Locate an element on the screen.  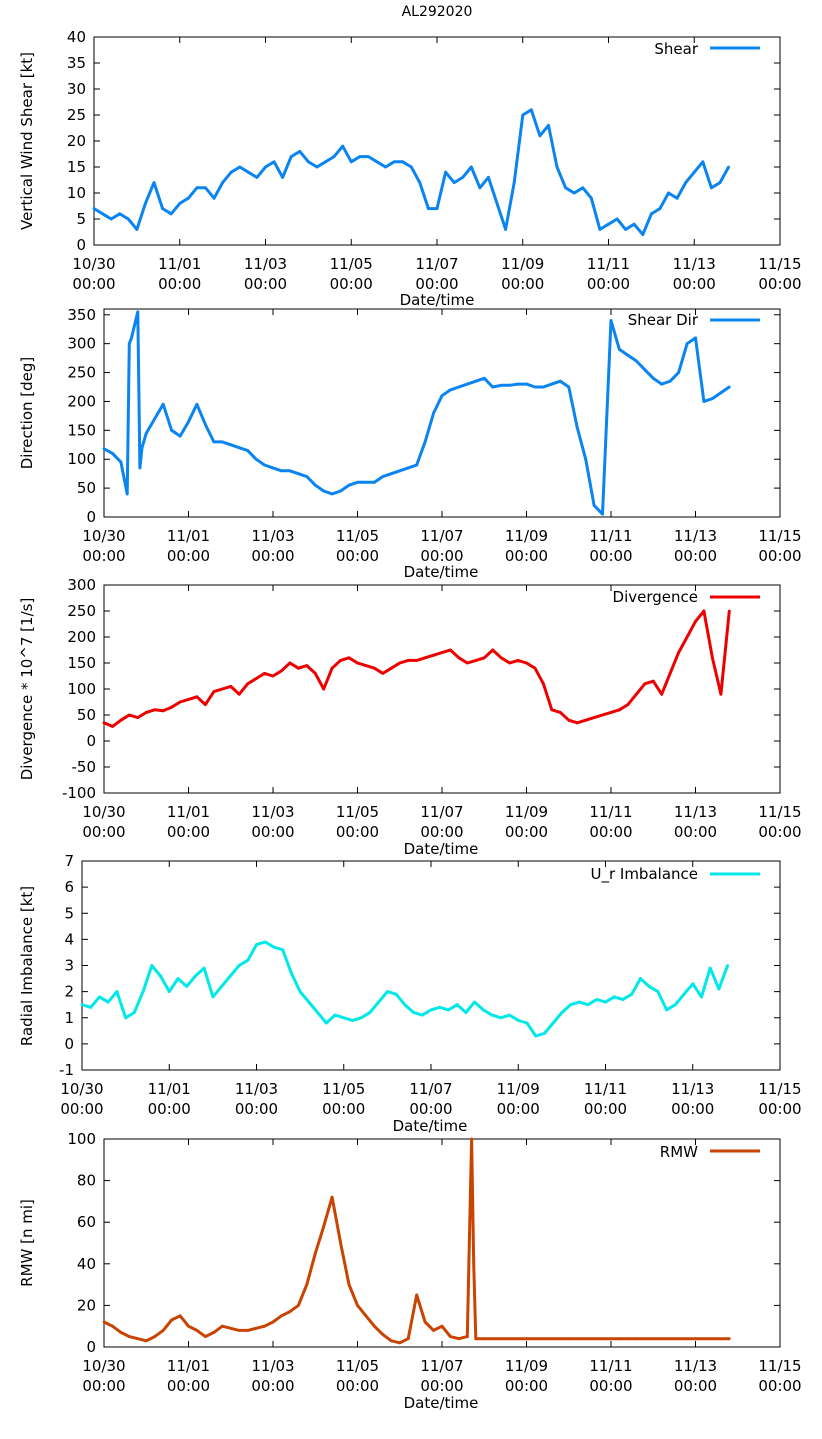
ytick-label: 0 is located at coordinates (69, 1044).